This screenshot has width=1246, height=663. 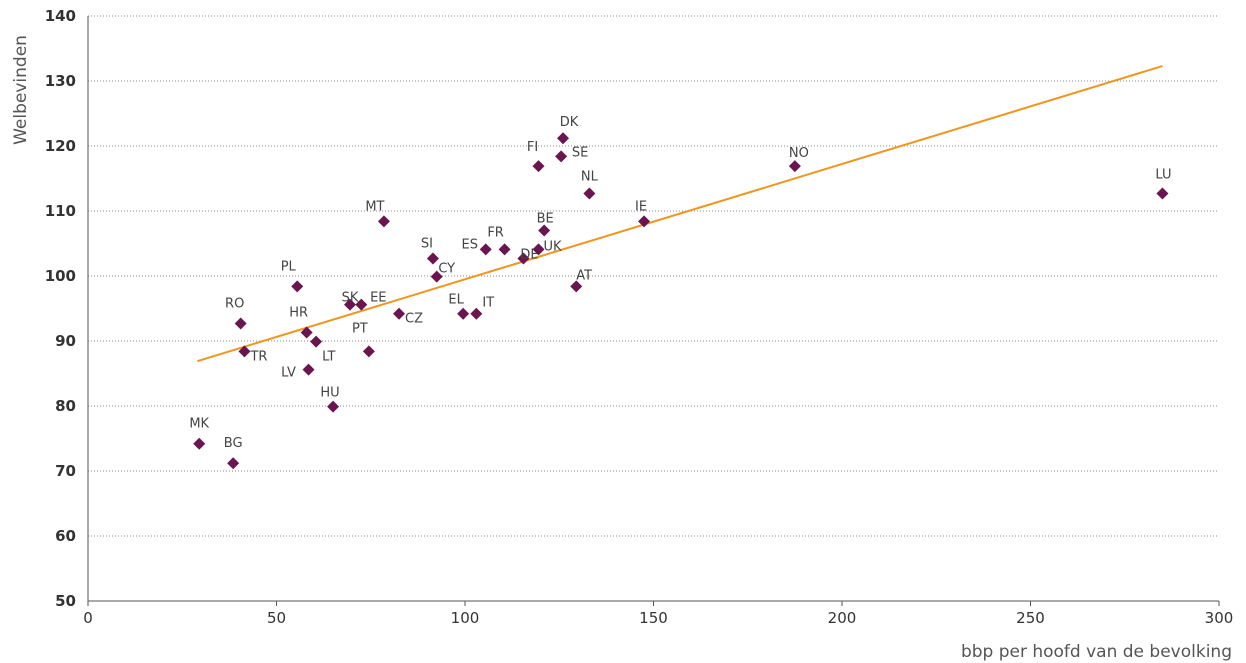 I want to click on data-point-label: NO, so click(x=799, y=153).